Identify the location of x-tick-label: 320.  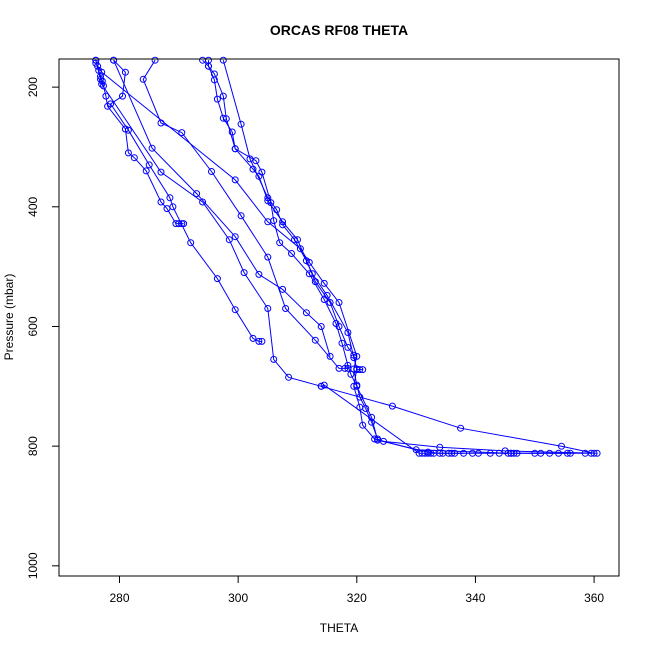
(357, 598).